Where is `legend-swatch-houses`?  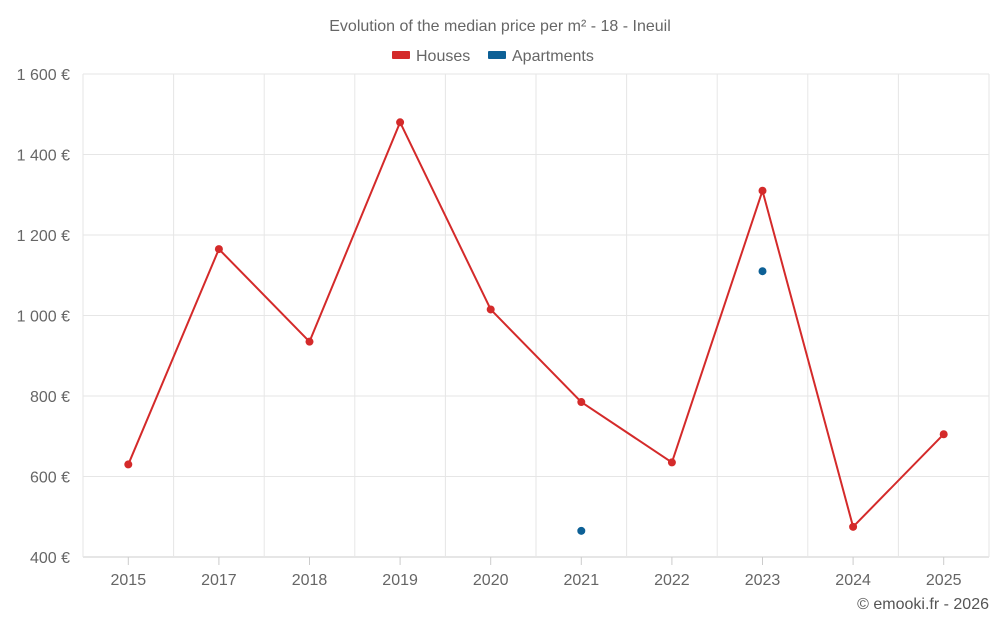
legend-swatch-houses is located at coordinates (401, 55).